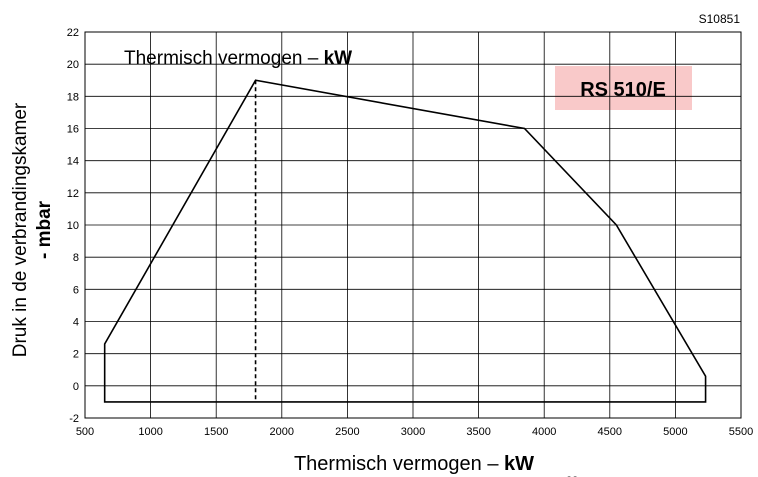  I want to click on y-tick-label: -2, so click(74, 419).